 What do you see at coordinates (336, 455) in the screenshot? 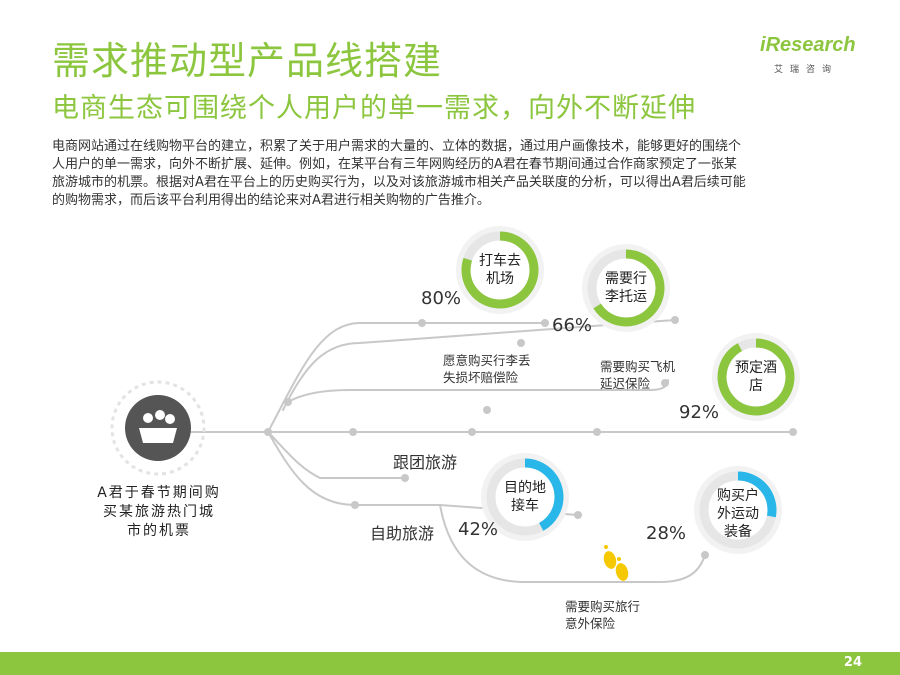
I see `path-to-group-tour` at bounding box center [336, 455].